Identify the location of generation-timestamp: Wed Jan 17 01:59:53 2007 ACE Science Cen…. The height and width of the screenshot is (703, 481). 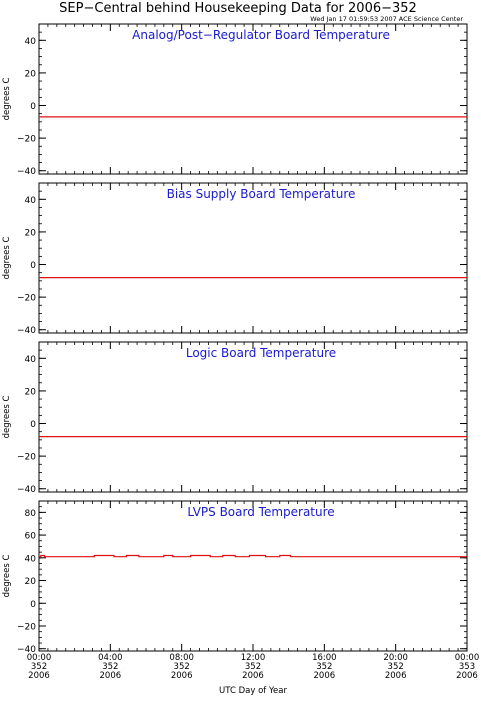
(386, 19).